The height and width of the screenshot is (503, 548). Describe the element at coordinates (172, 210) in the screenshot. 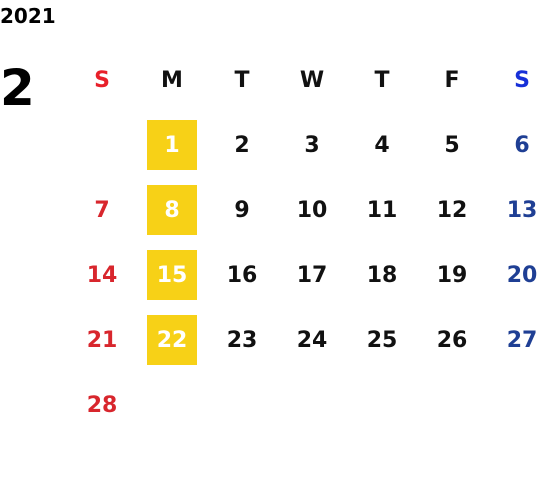

I see `day: 8` at that location.